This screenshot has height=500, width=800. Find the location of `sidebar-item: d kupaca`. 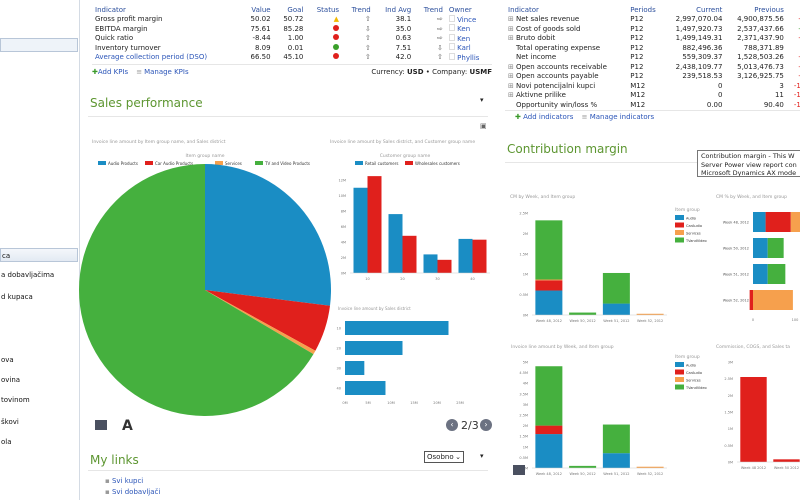

sidebar-item: d kupaca is located at coordinates (17, 297).